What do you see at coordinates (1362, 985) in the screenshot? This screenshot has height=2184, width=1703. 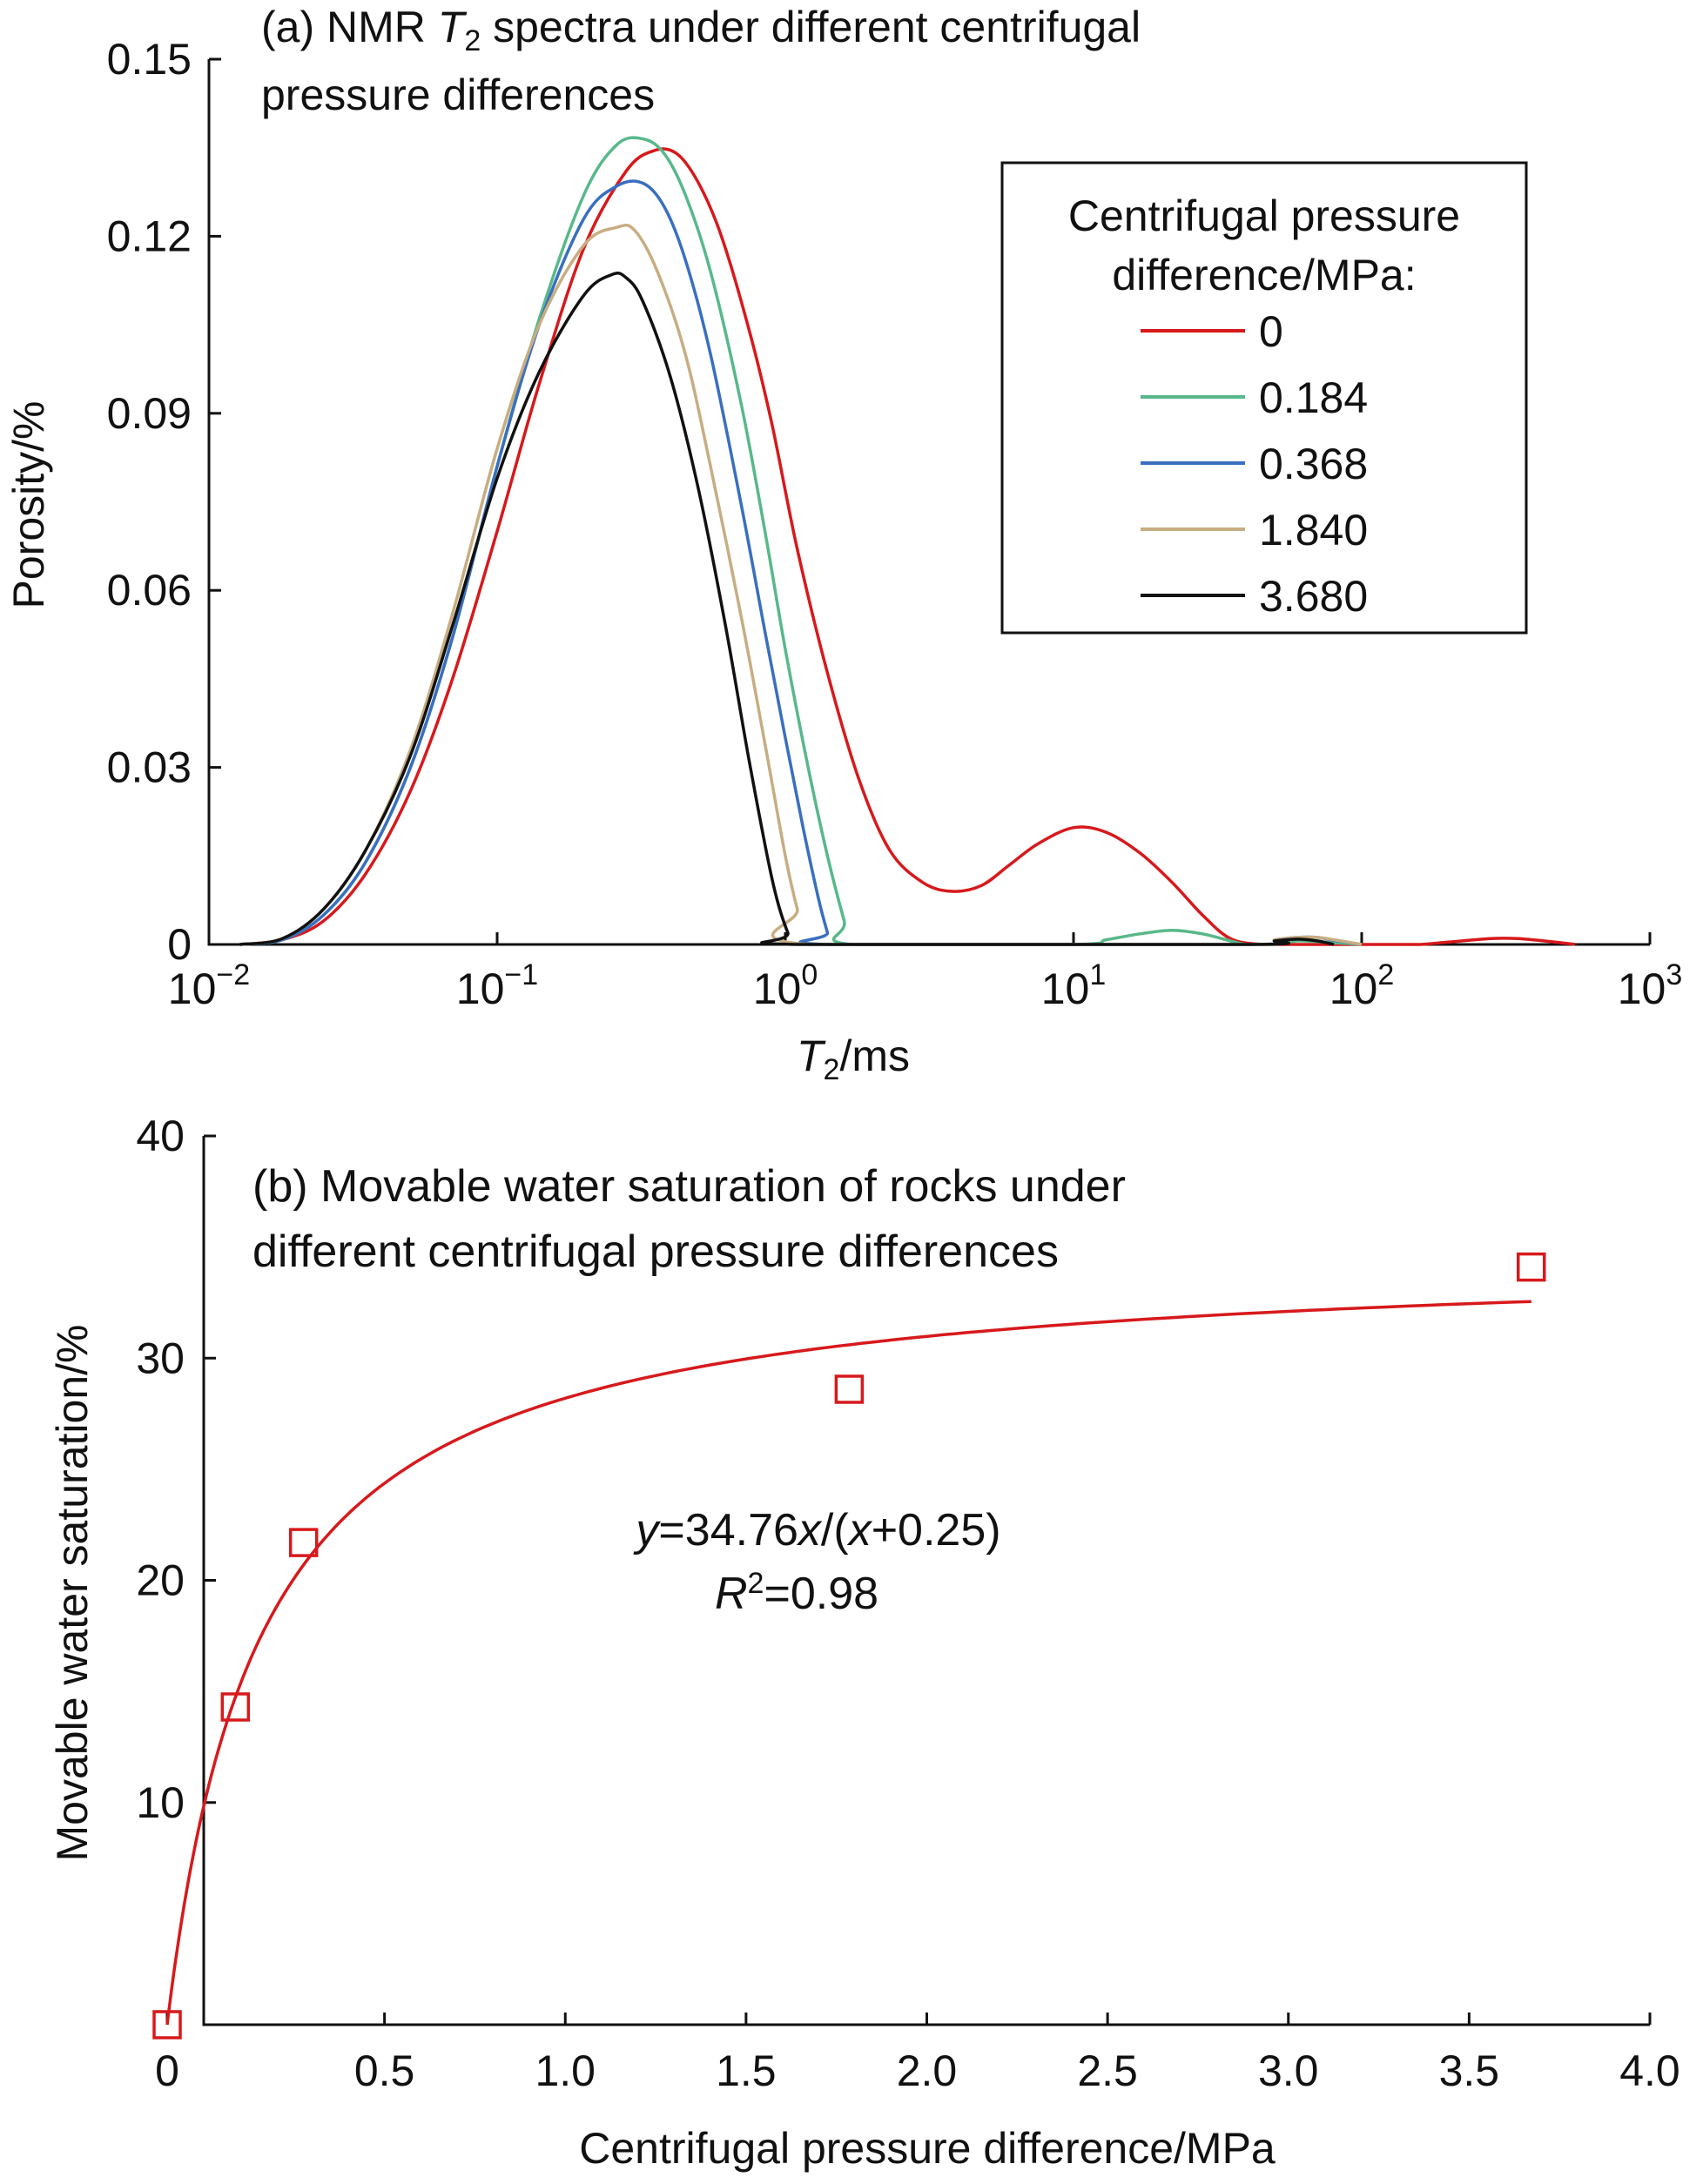 I see `x-tick-label: 10²` at bounding box center [1362, 985].